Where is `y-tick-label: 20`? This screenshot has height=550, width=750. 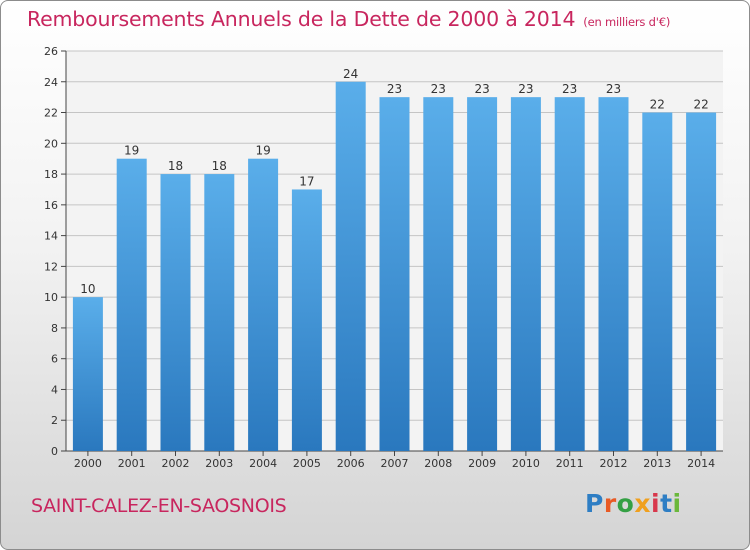
y-tick-label: 20 is located at coordinates (51, 143).